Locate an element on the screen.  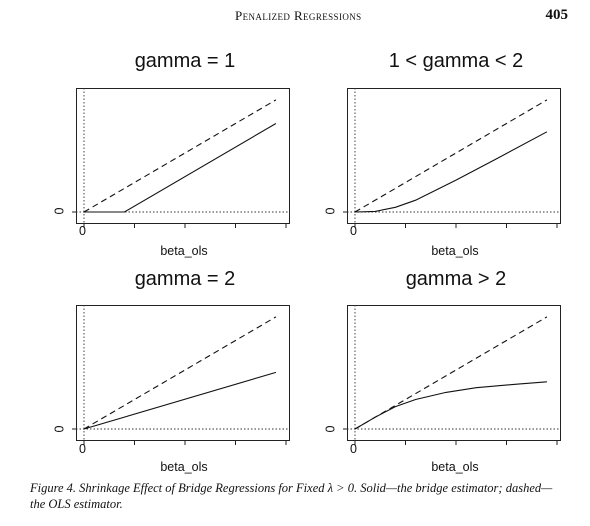
panel-title: gamma = 1 is located at coordinates (185, 61).